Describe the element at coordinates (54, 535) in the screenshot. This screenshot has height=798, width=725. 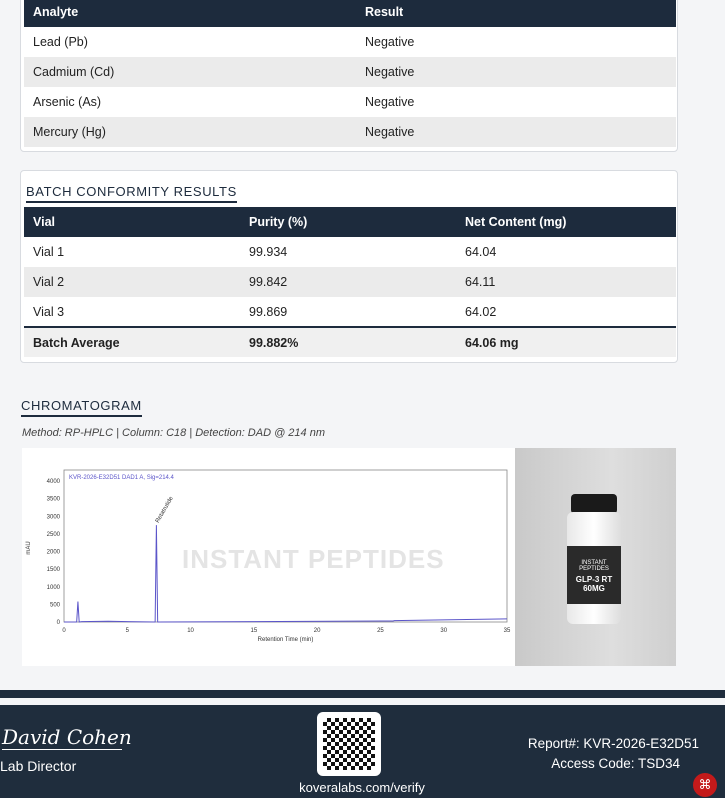
I see `y-tick-label: 2500` at that location.